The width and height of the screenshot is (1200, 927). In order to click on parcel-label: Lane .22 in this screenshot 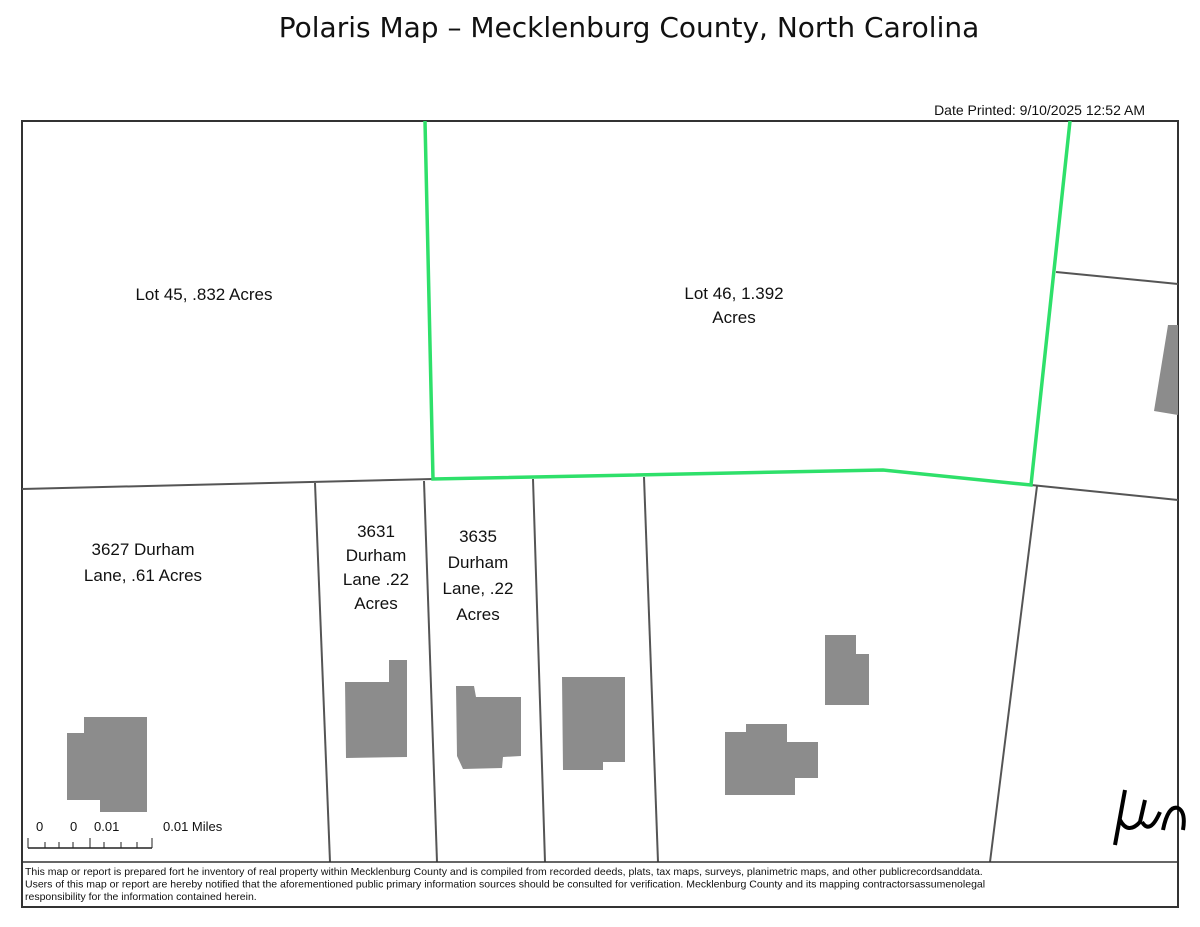, I will do `click(376, 579)`.